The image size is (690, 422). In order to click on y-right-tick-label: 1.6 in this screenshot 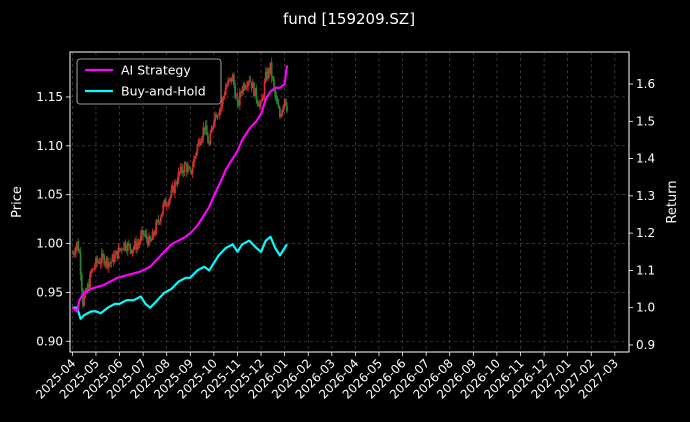, I will do `click(645, 84)`.